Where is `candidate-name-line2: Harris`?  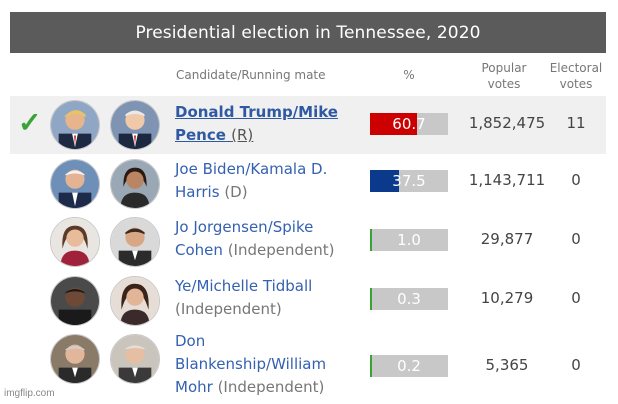 candidate-name-line2: Harris is located at coordinates (197, 192).